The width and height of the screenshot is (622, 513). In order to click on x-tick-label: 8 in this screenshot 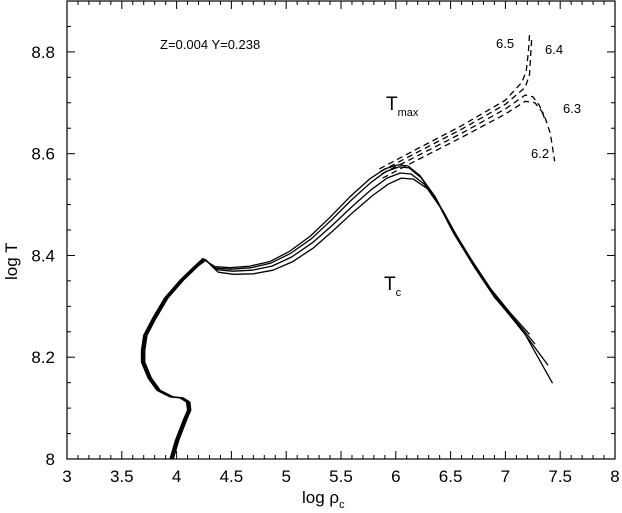, I will do `click(614, 476)`.